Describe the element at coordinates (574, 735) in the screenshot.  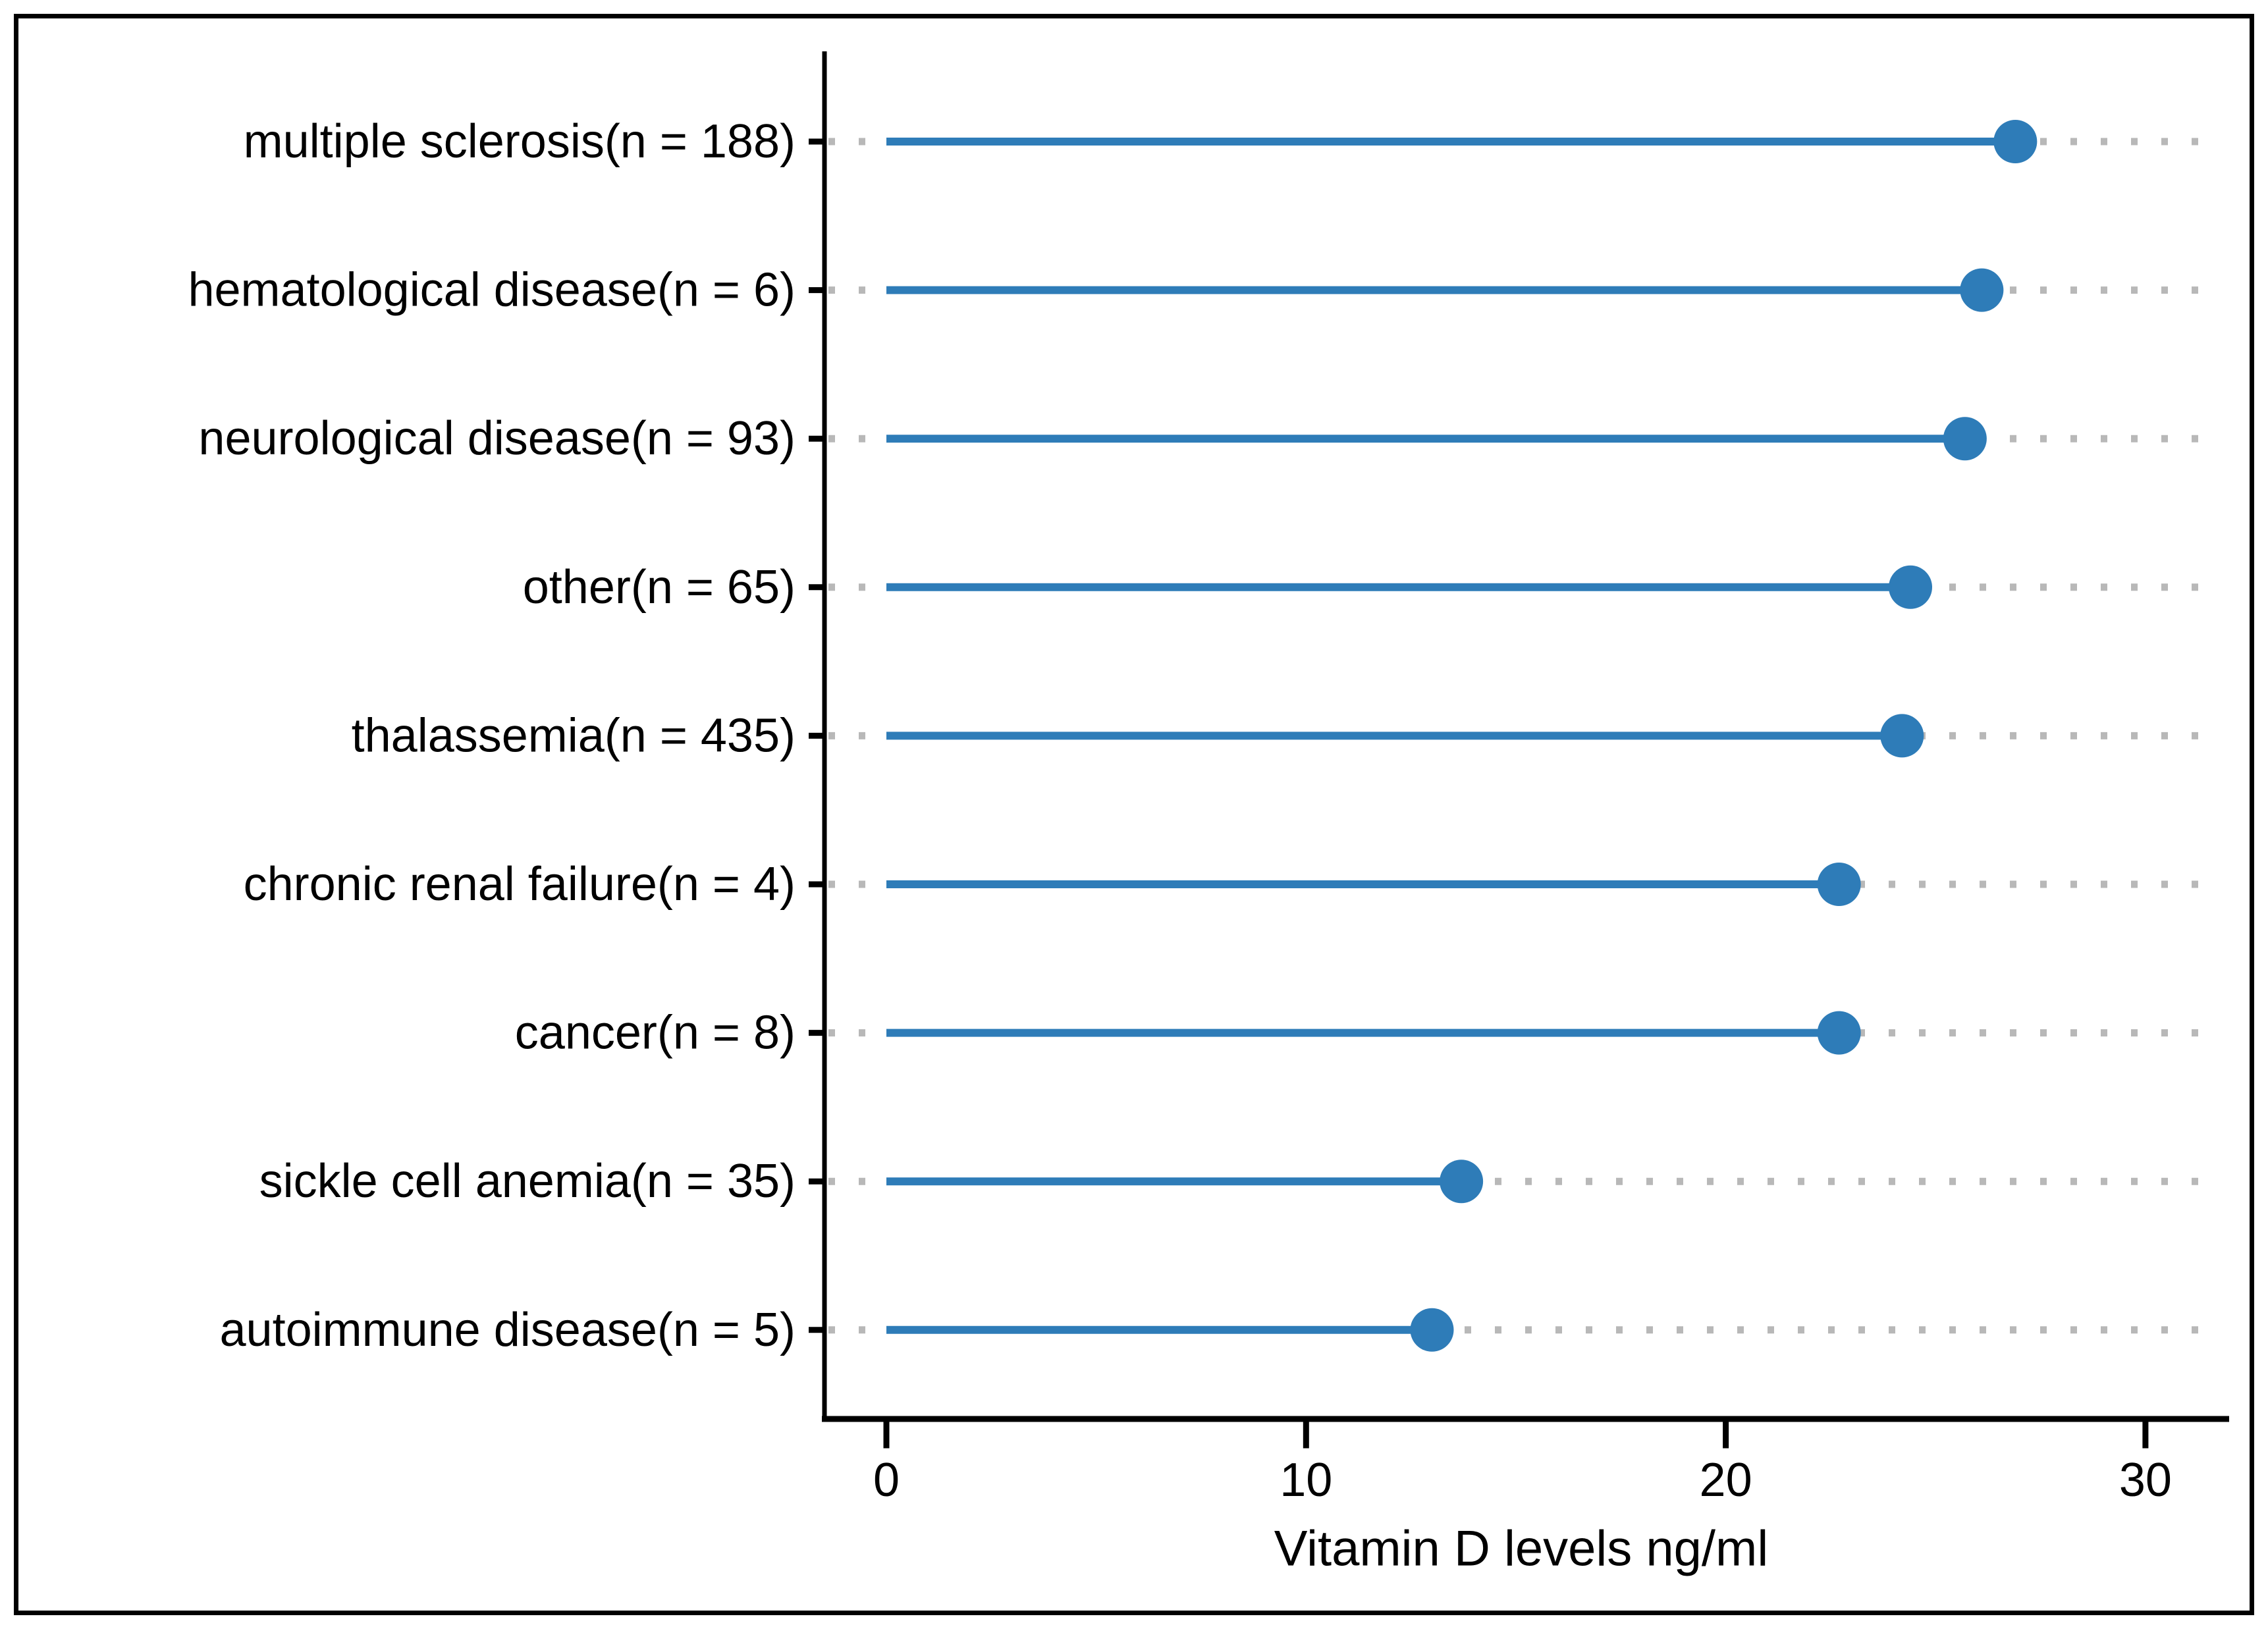
I see `category-label: thalassemia(n = 435)` at that location.